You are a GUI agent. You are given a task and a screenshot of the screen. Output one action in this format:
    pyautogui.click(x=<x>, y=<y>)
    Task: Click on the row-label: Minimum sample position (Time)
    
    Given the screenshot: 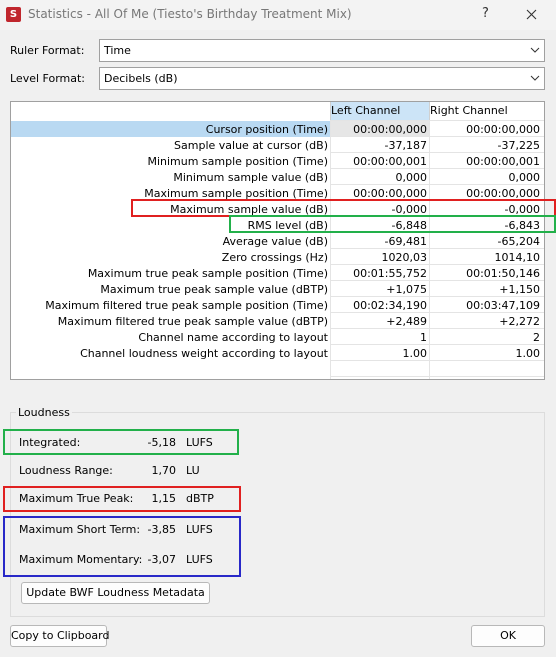 What is the action you would take?
    pyautogui.click(x=237, y=161)
    